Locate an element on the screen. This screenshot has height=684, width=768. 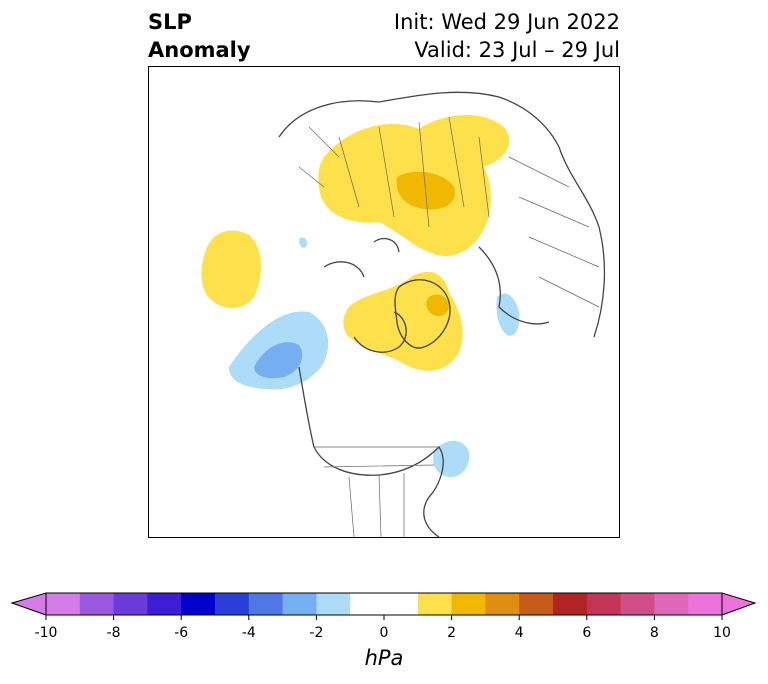
title-line1: SLP is located at coordinates (170, 22).